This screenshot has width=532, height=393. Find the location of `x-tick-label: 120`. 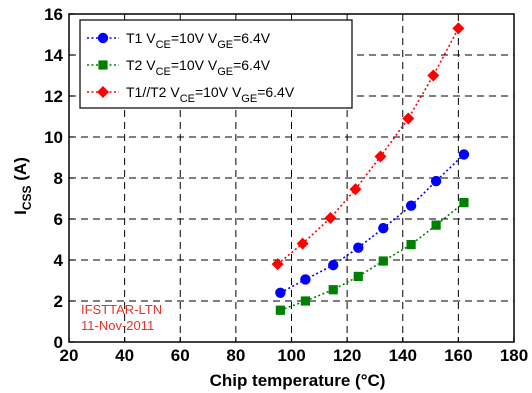

x-tick-label: 120 is located at coordinates (347, 355).